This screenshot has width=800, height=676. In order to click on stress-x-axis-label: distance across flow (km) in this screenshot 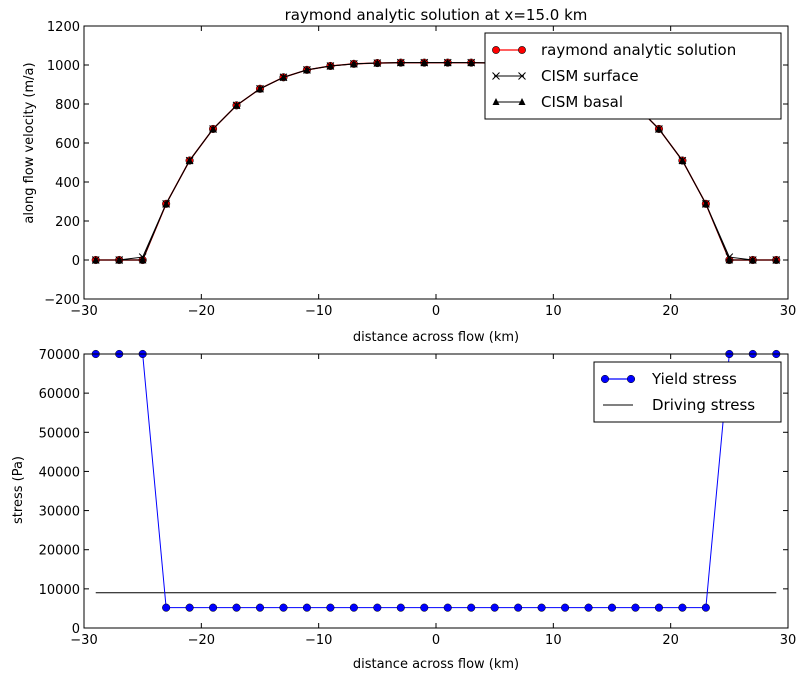, I will do `click(436, 664)`.